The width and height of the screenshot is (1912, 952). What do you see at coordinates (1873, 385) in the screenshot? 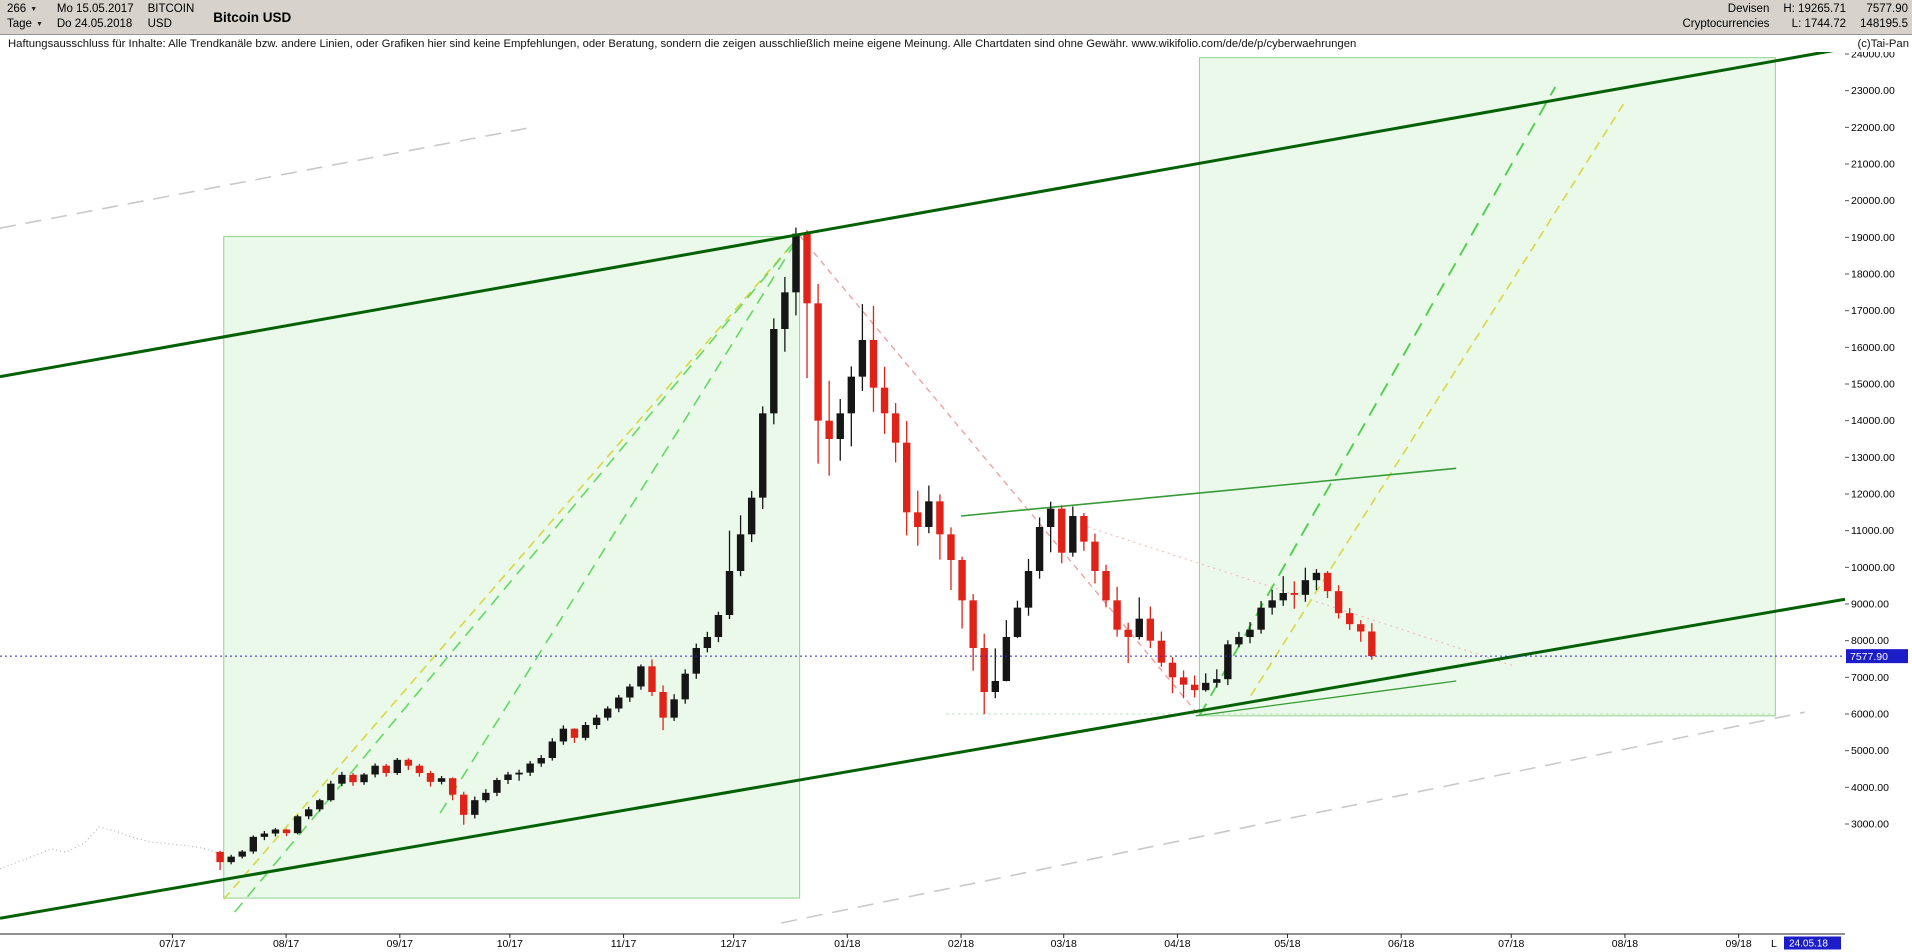
I see `y-axis-label: 15000.00` at bounding box center [1873, 385].